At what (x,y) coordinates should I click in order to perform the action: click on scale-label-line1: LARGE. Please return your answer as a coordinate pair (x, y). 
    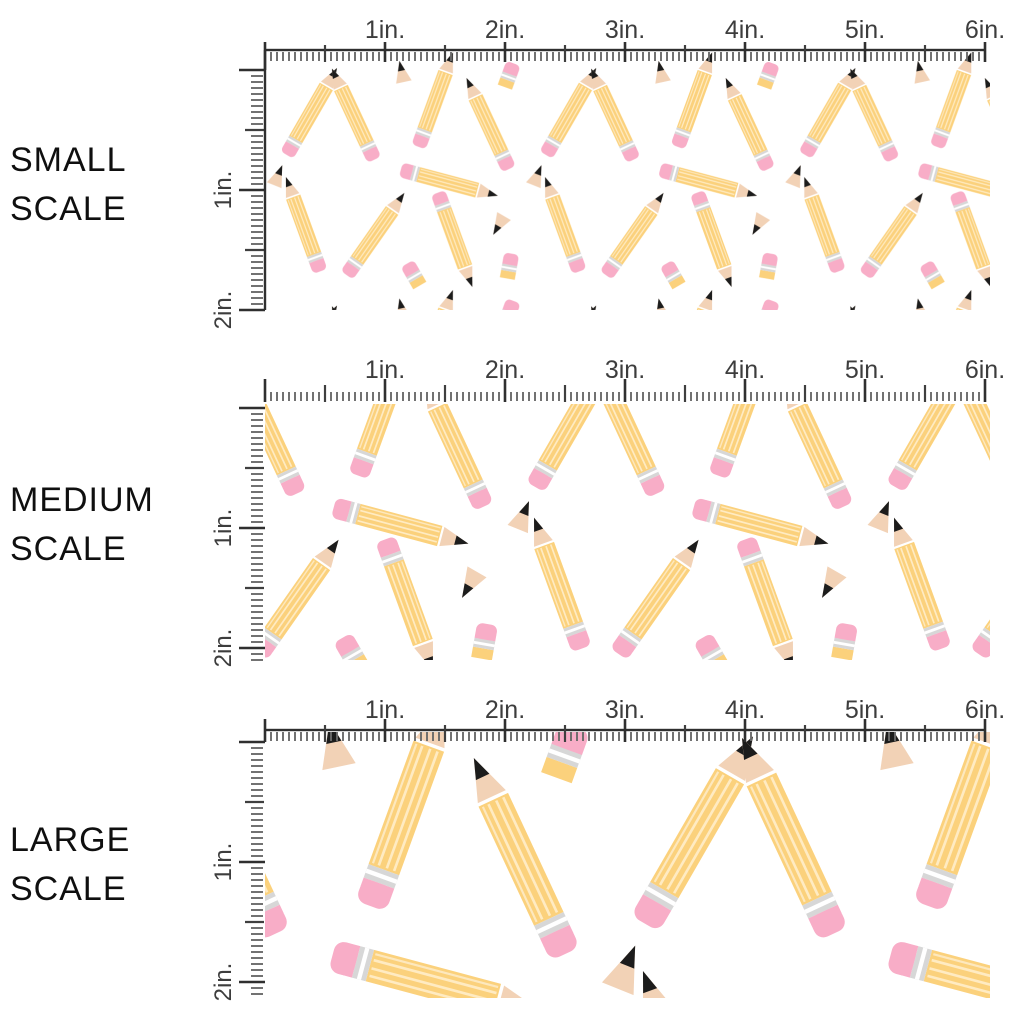
    Looking at the image, I should click on (70, 840).